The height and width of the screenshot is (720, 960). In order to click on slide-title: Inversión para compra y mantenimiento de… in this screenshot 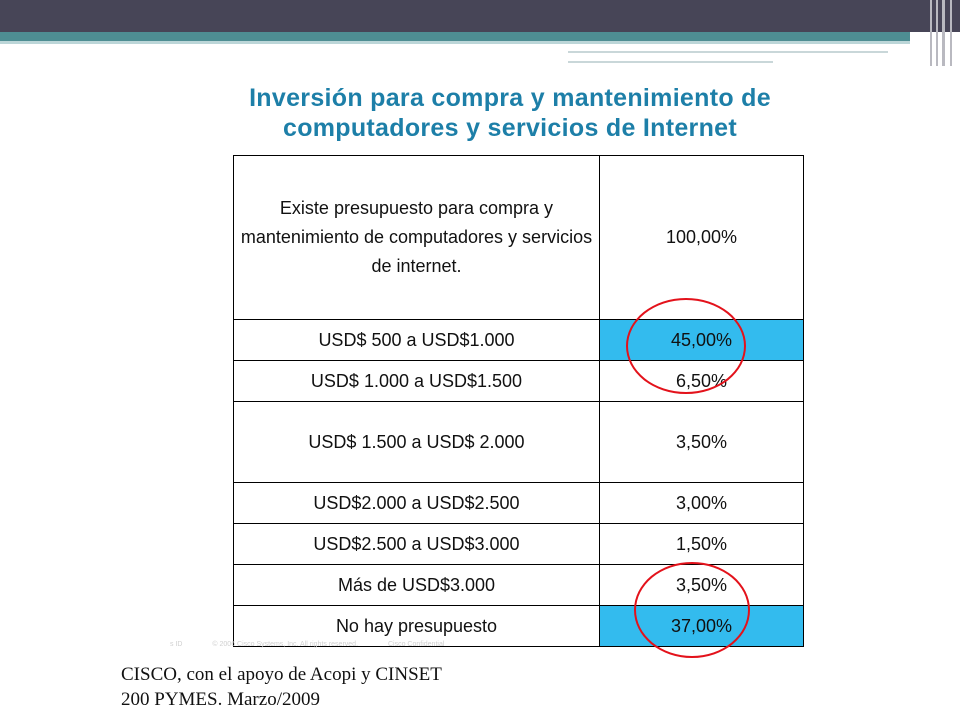, I will do `click(510, 113)`.